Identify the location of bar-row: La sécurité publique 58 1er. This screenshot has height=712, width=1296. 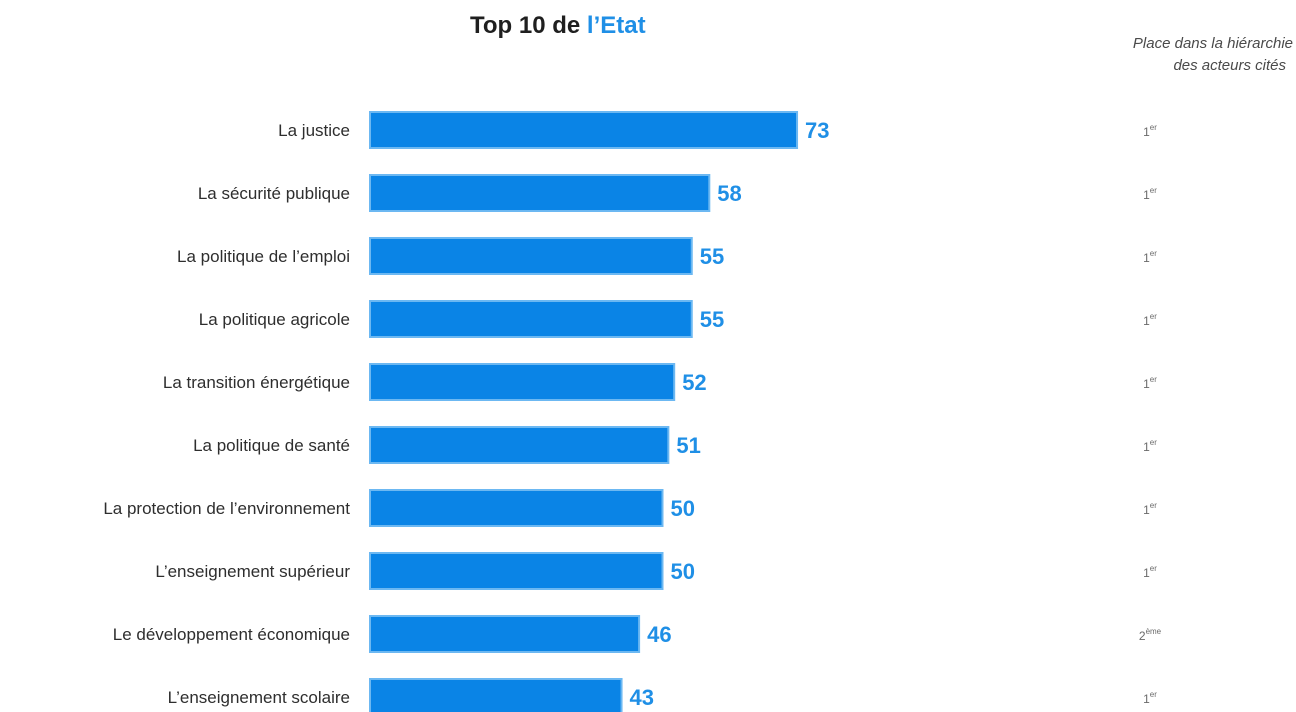
(677, 193).